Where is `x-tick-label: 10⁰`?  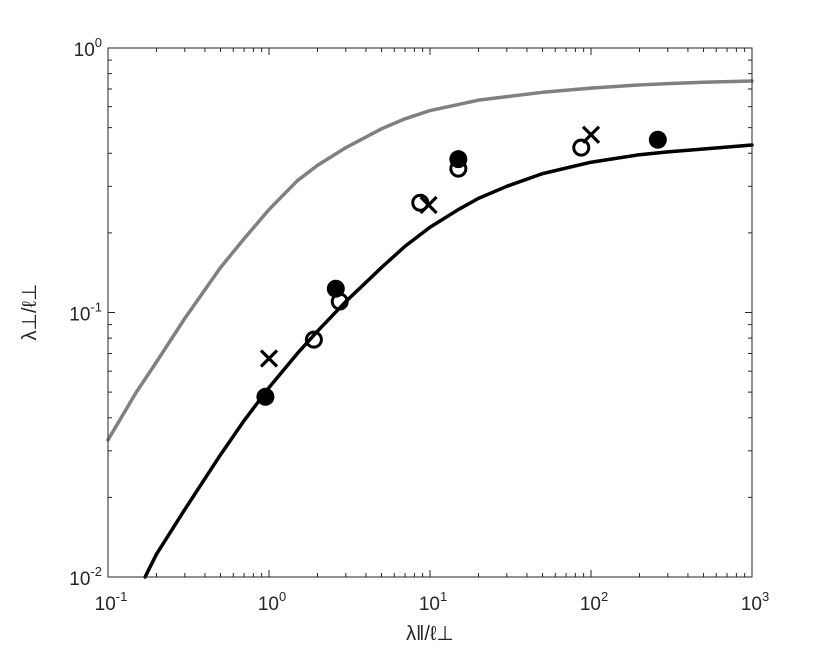
x-tick-label: 10⁰ is located at coordinates (272, 602).